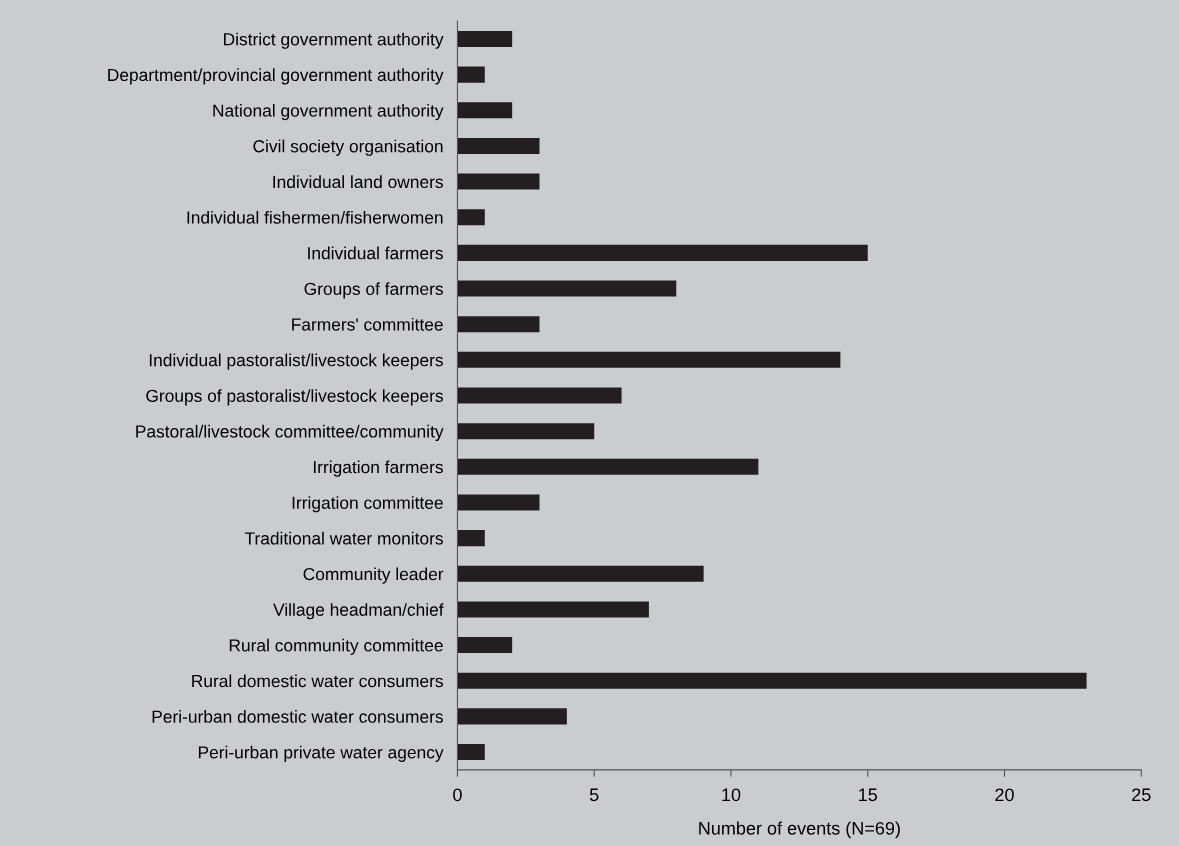 This screenshot has height=846, width=1179. I want to click on y-tick-label: National government authority, so click(328, 112).